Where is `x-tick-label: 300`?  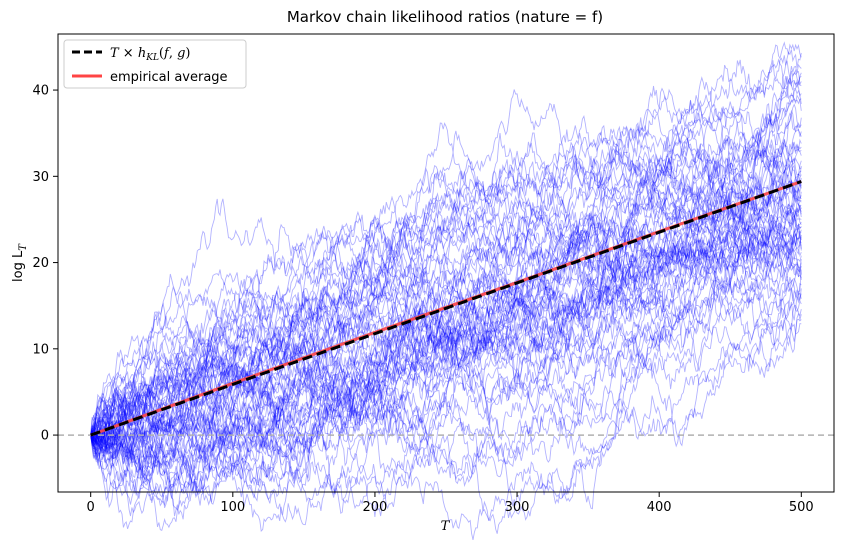 x-tick-label: 300 is located at coordinates (517, 507).